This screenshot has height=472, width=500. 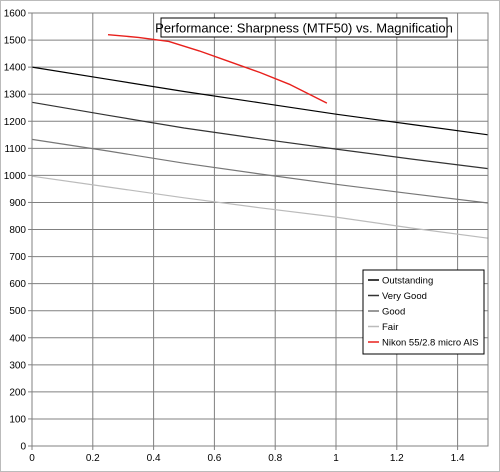 I want to click on y-tick-label: 0, so click(x=23, y=447).